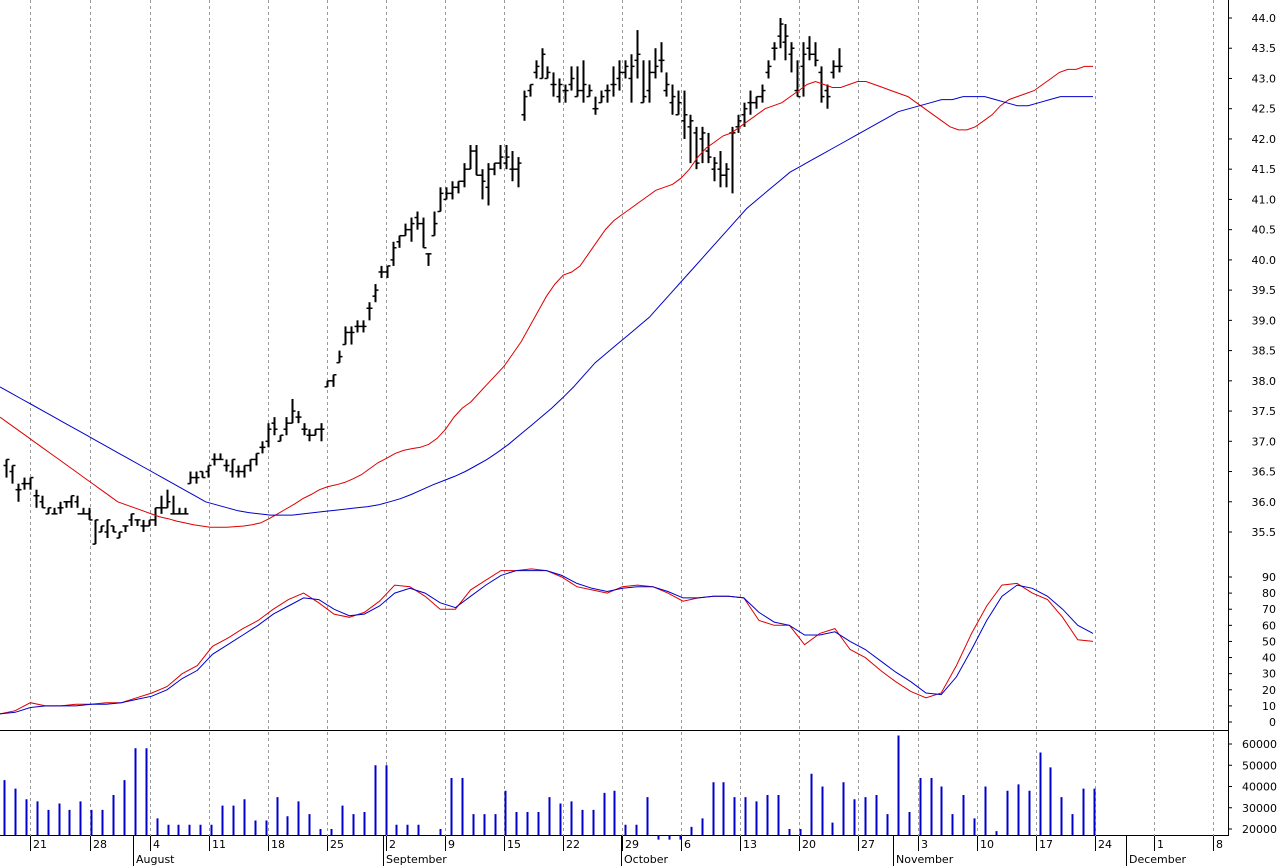 This screenshot has height=866, width=1280. I want to click on month-label: August, so click(155, 859).